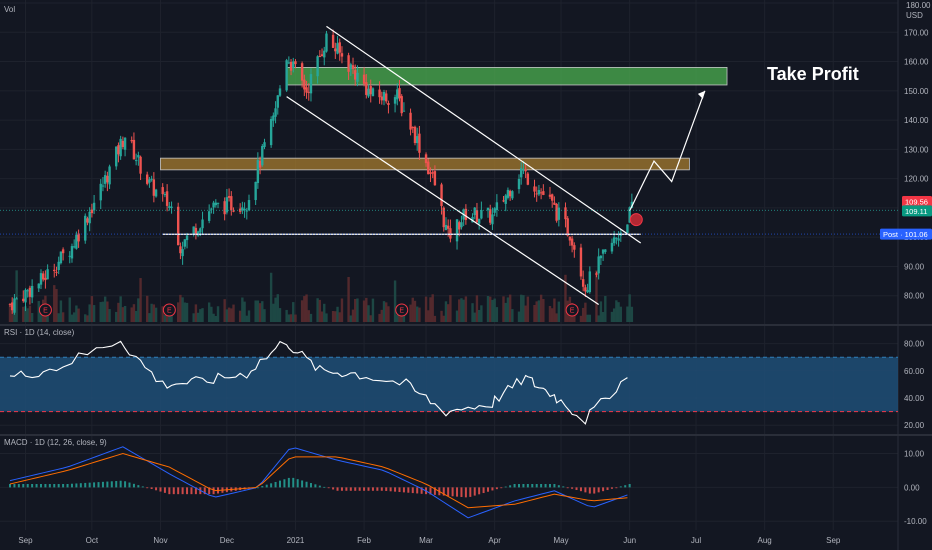 Image resolution: width=932 pixels, height=550 pixels. I want to click on x-axis: Sep Oct Nov Dec 2021 Feb Mar Apr May Jun Jul Aug Sep, so click(429, 540).